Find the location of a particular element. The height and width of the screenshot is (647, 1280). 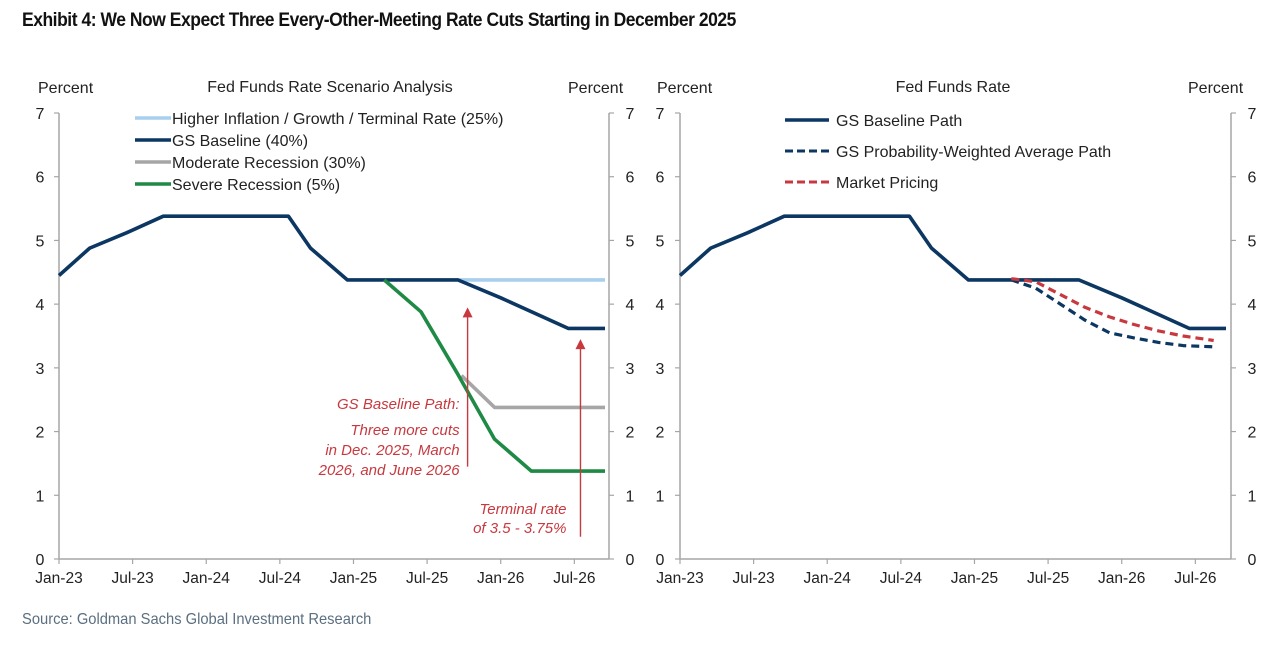

legend-label: Severe Recession (5%) is located at coordinates (256, 185).